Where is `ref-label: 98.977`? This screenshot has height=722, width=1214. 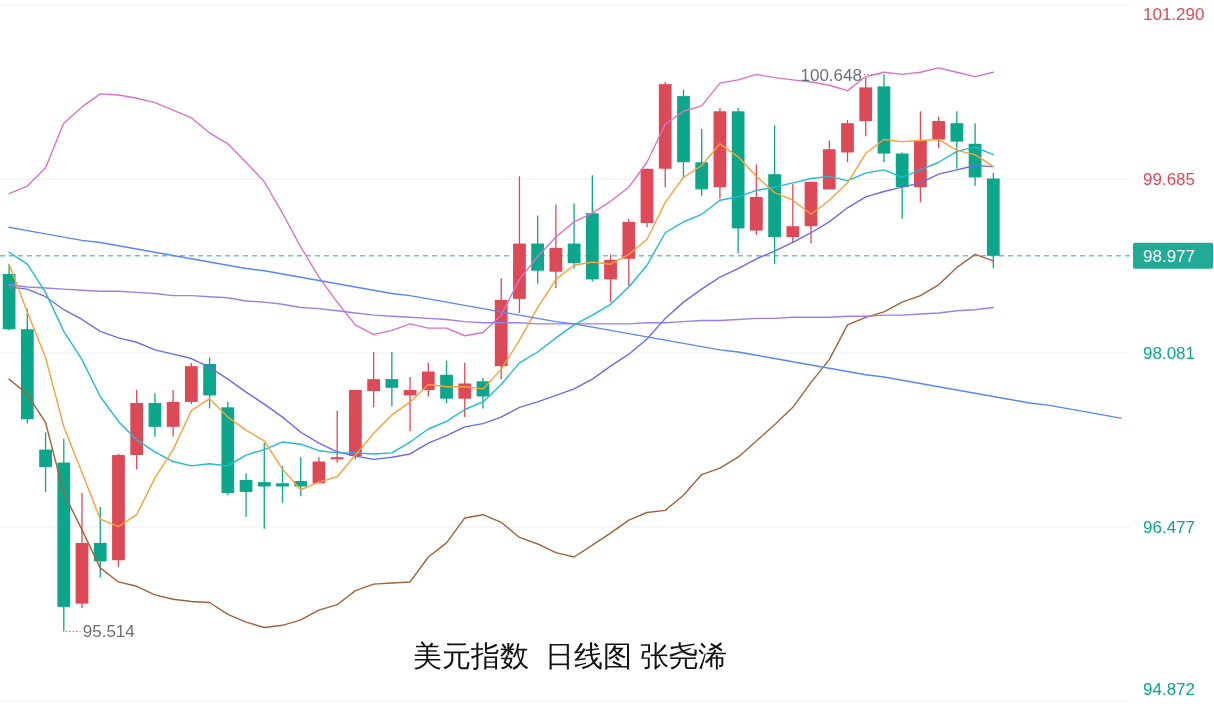
ref-label: 98.977 is located at coordinates (1173, 255).